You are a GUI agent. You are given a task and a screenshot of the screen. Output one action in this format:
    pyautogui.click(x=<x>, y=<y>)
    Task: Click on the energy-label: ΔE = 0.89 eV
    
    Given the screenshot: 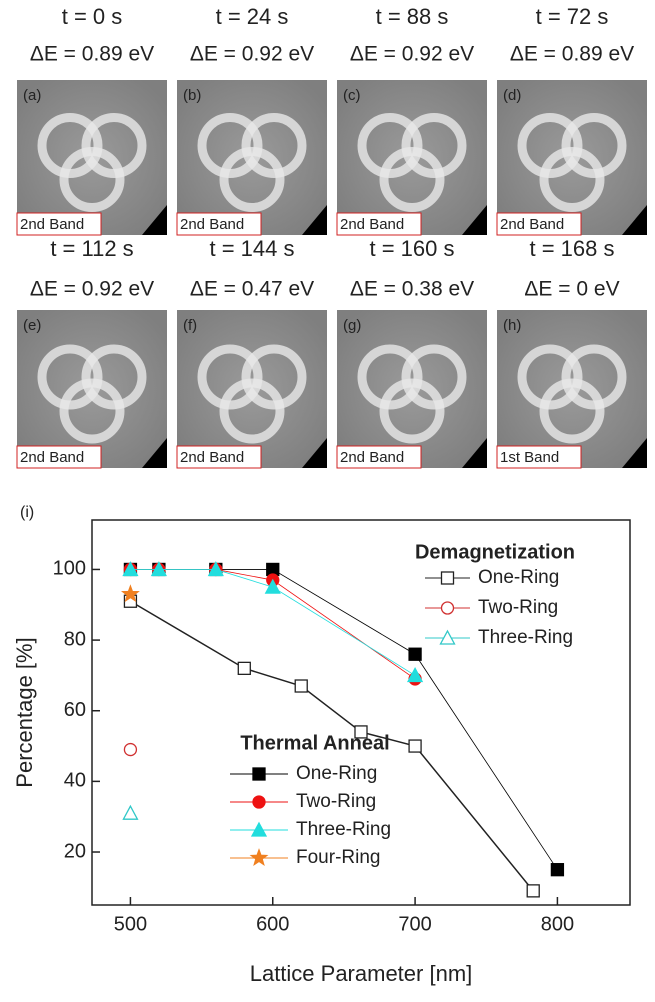 What is the action you would take?
    pyautogui.click(x=92, y=54)
    